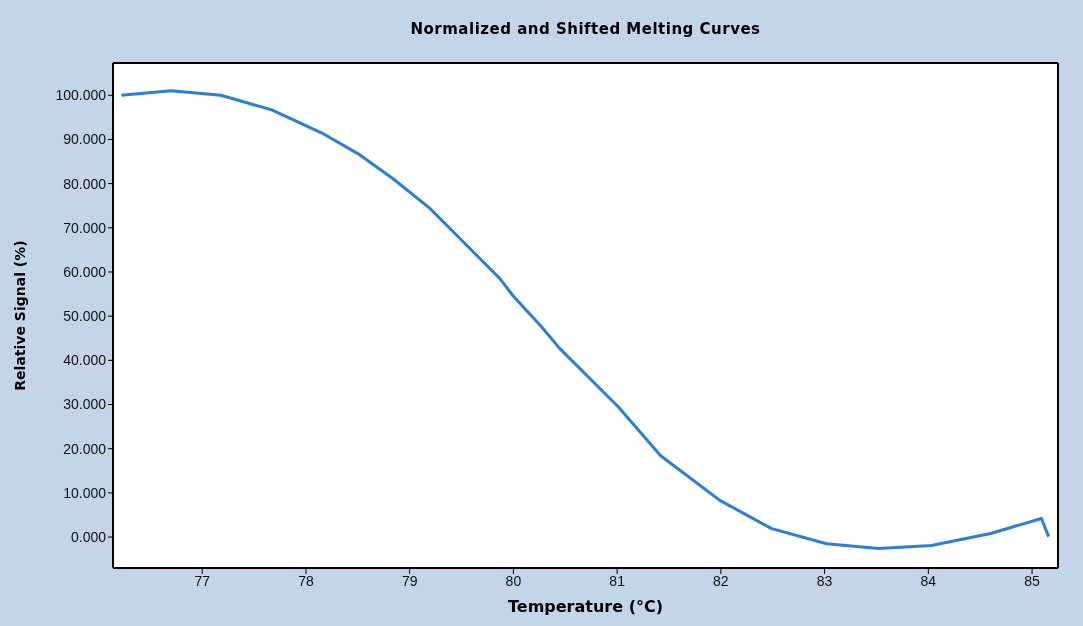 This screenshot has height=626, width=1083. I want to click on x-tick-label: 84, so click(928, 580).